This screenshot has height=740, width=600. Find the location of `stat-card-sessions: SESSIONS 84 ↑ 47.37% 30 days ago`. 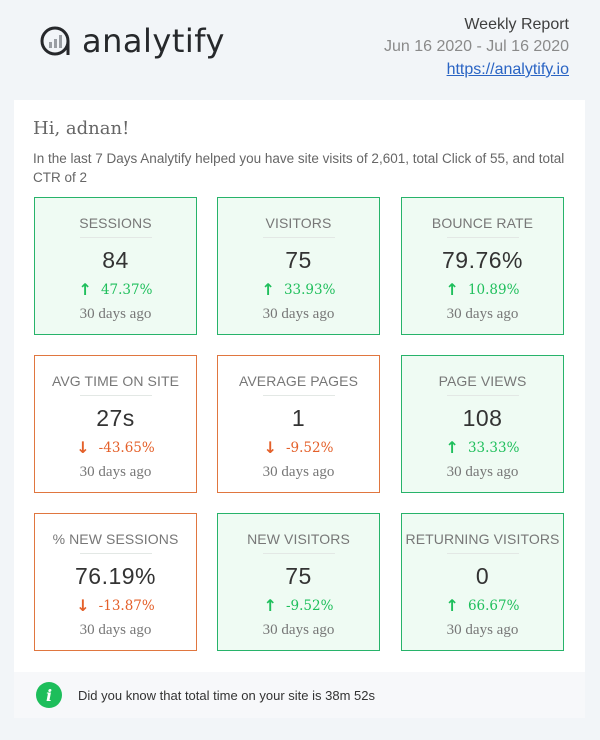

stat-card-sessions: SESSIONS 84 ↑ 47.37% 30 days ago is located at coordinates (115, 266).